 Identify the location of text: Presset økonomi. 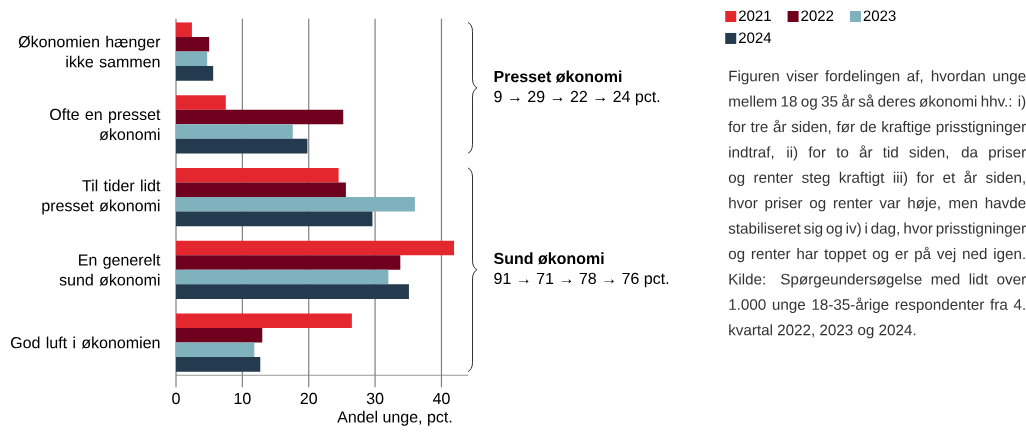
(558, 76).